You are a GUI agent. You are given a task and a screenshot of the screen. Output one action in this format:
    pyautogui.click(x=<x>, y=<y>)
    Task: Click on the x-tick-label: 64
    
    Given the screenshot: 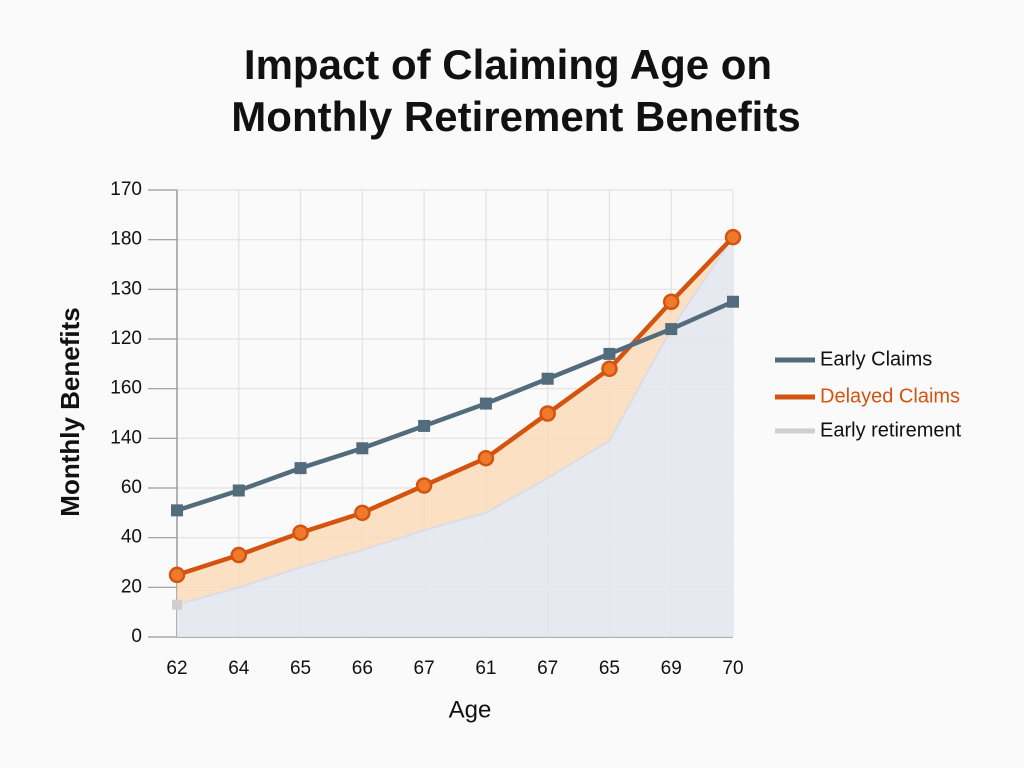 What is the action you would take?
    pyautogui.click(x=239, y=668)
    